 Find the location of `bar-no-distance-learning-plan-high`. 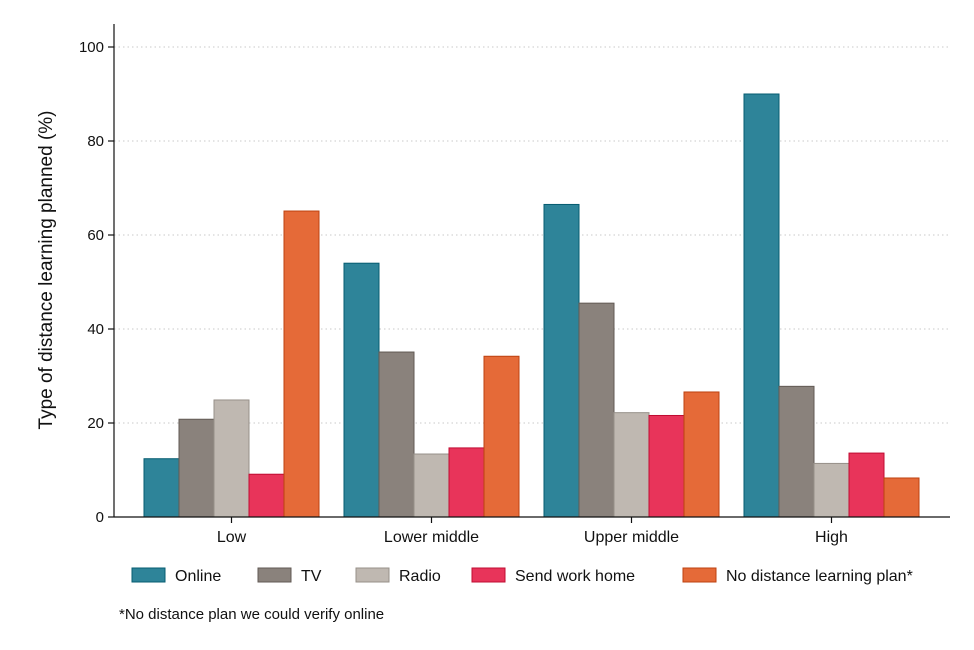

bar-no-distance-learning-plan-high is located at coordinates (901, 497).